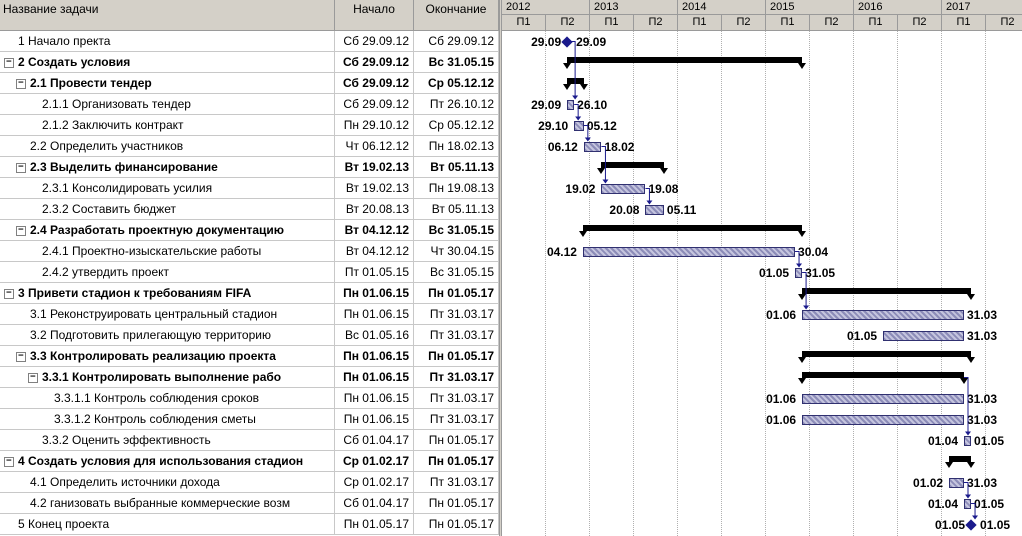 This screenshot has height=536, width=1022. I want to click on task-name-cell: −3.3 Контролировать реализацию проекта, so click(167, 356).